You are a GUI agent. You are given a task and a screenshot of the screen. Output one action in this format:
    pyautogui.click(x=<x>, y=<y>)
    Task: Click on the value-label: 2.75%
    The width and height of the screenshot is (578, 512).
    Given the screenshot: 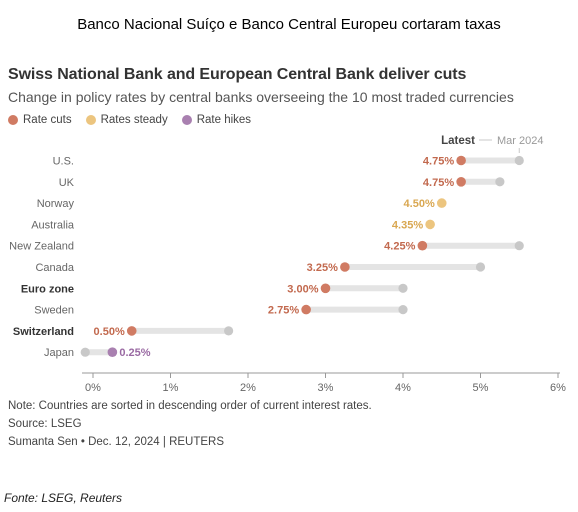 What is the action you would take?
    pyautogui.click(x=283, y=311)
    